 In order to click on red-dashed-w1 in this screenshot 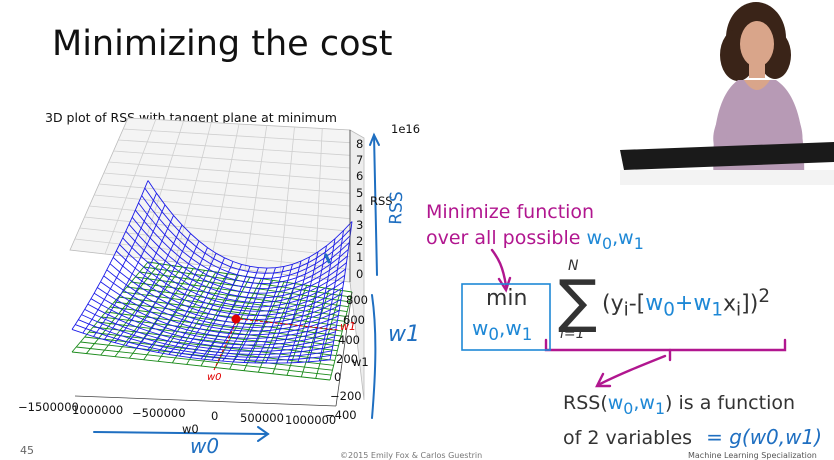, I will do `click(289, 324)`.